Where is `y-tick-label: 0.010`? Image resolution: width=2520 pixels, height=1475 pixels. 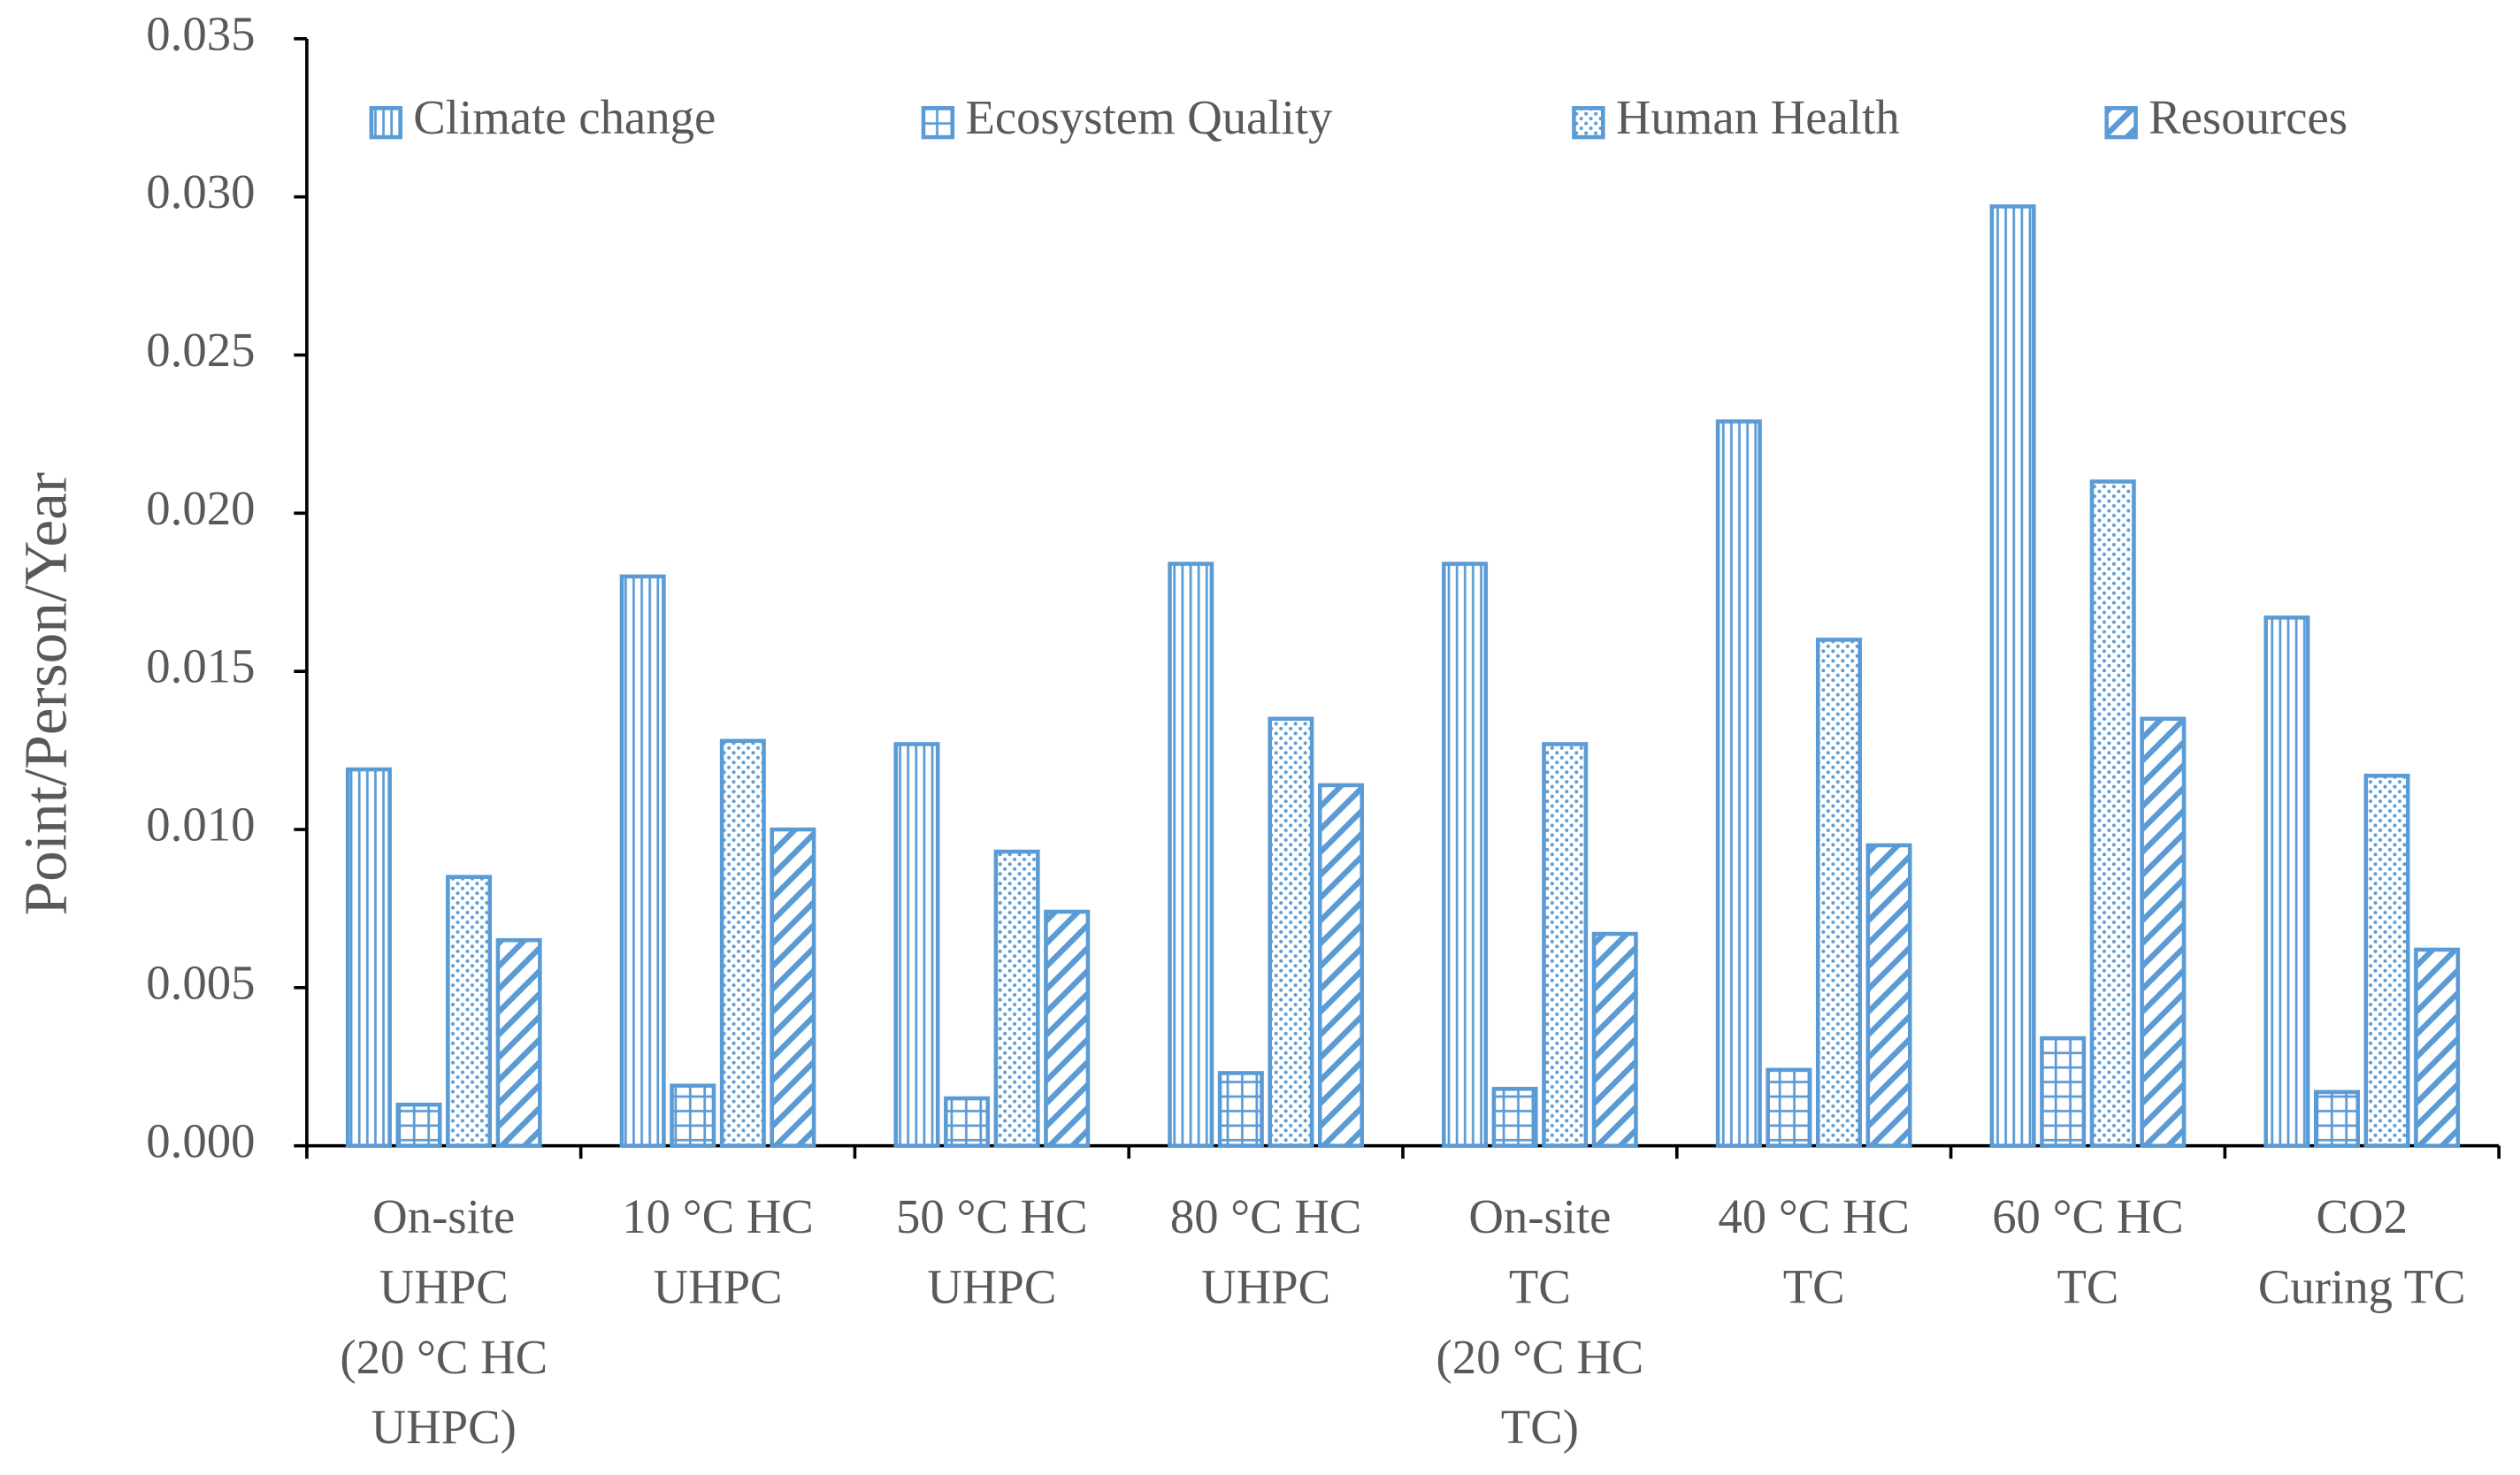
y-tick-label: 0.010 is located at coordinates (200, 825).